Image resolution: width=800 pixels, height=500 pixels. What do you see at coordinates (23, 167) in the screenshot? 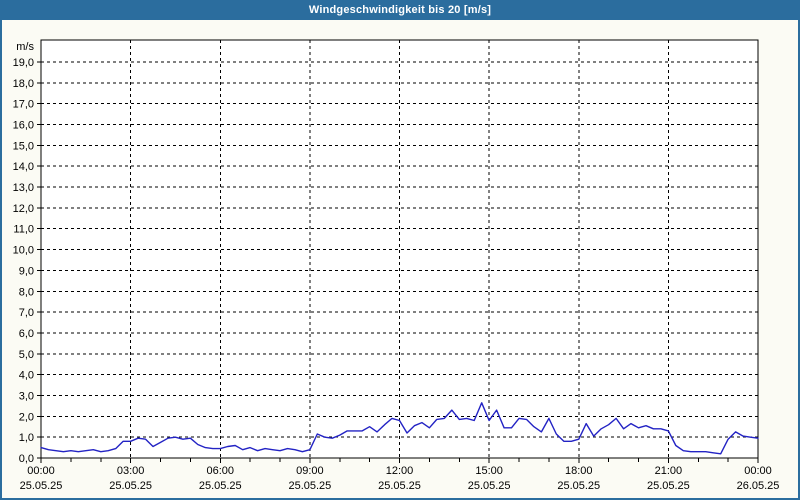
I see `y-tick-label: 14,0` at bounding box center [23, 167].